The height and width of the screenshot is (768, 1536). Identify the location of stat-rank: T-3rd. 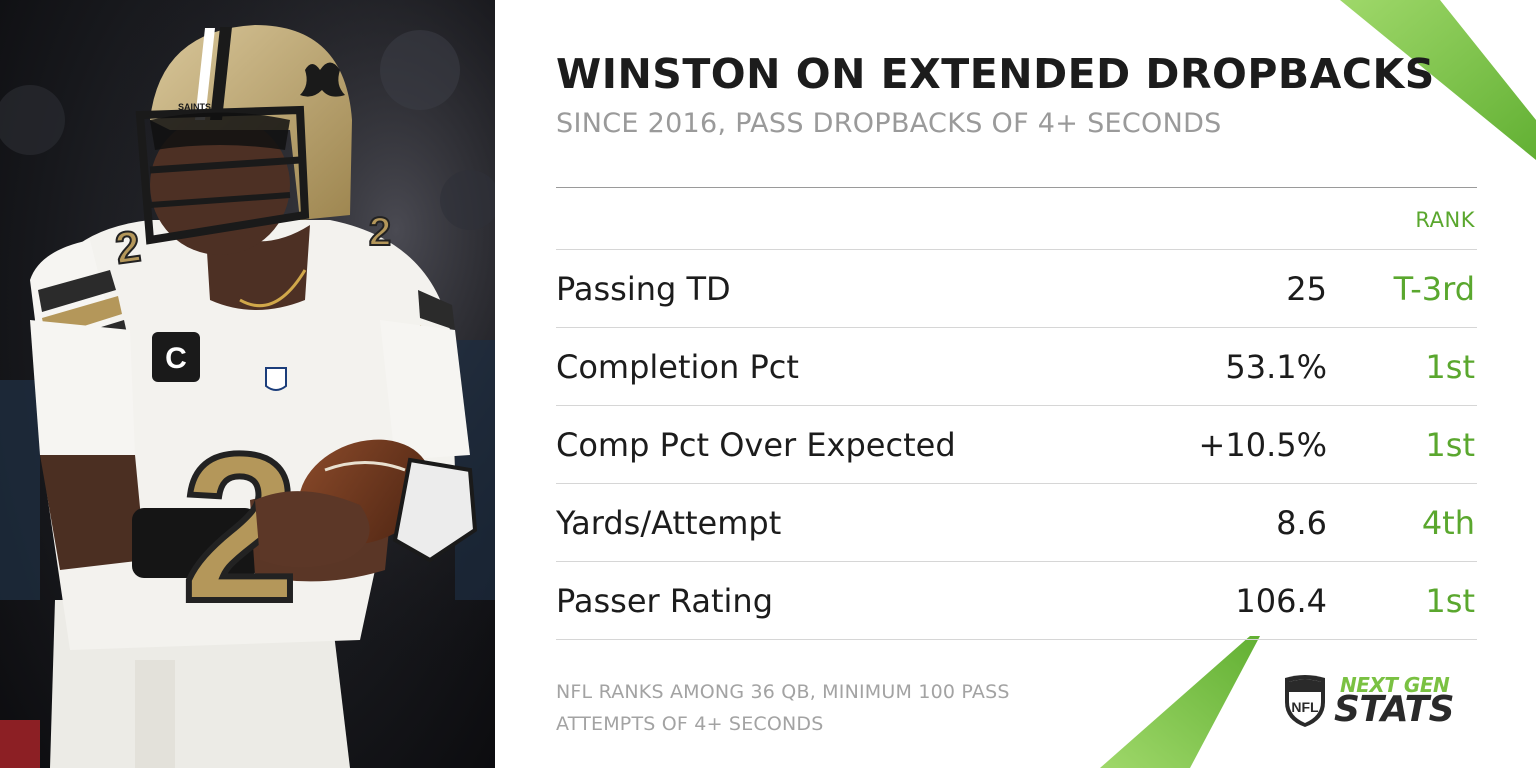
(1434, 289).